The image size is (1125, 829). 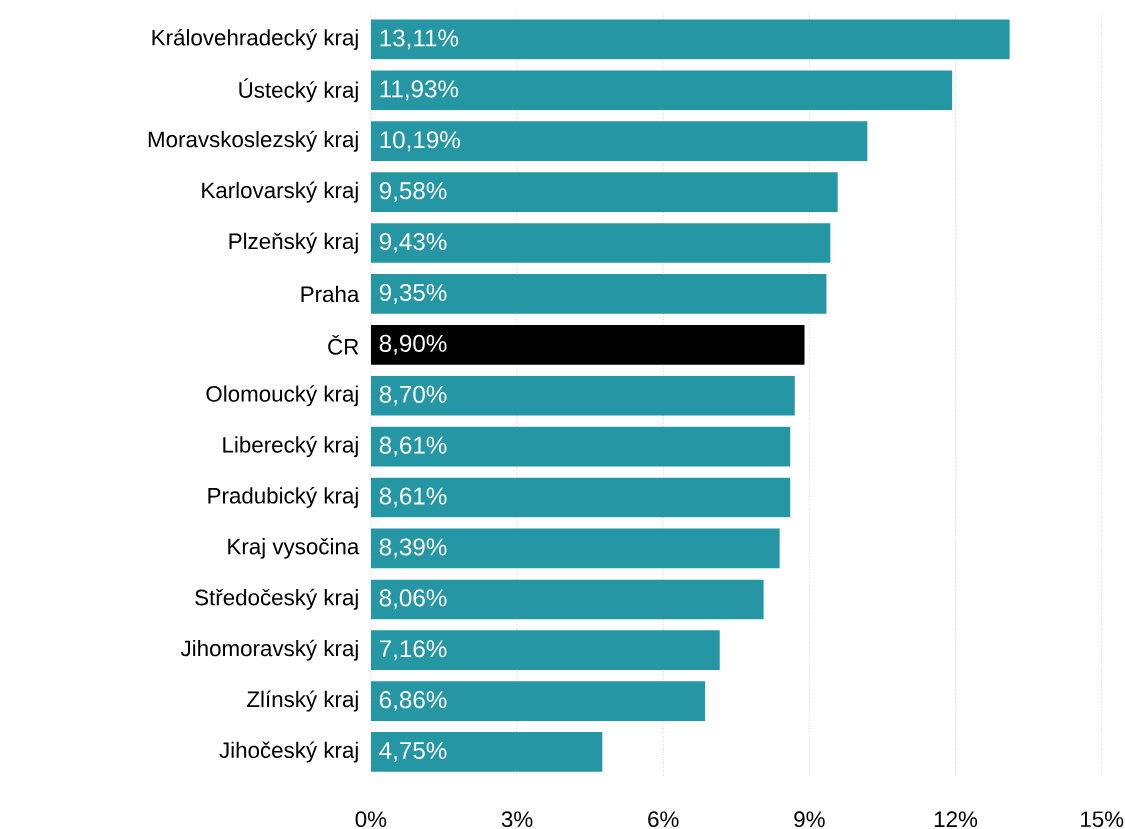 I want to click on y-tick-label: Olomoucký kraj, so click(x=282, y=396).